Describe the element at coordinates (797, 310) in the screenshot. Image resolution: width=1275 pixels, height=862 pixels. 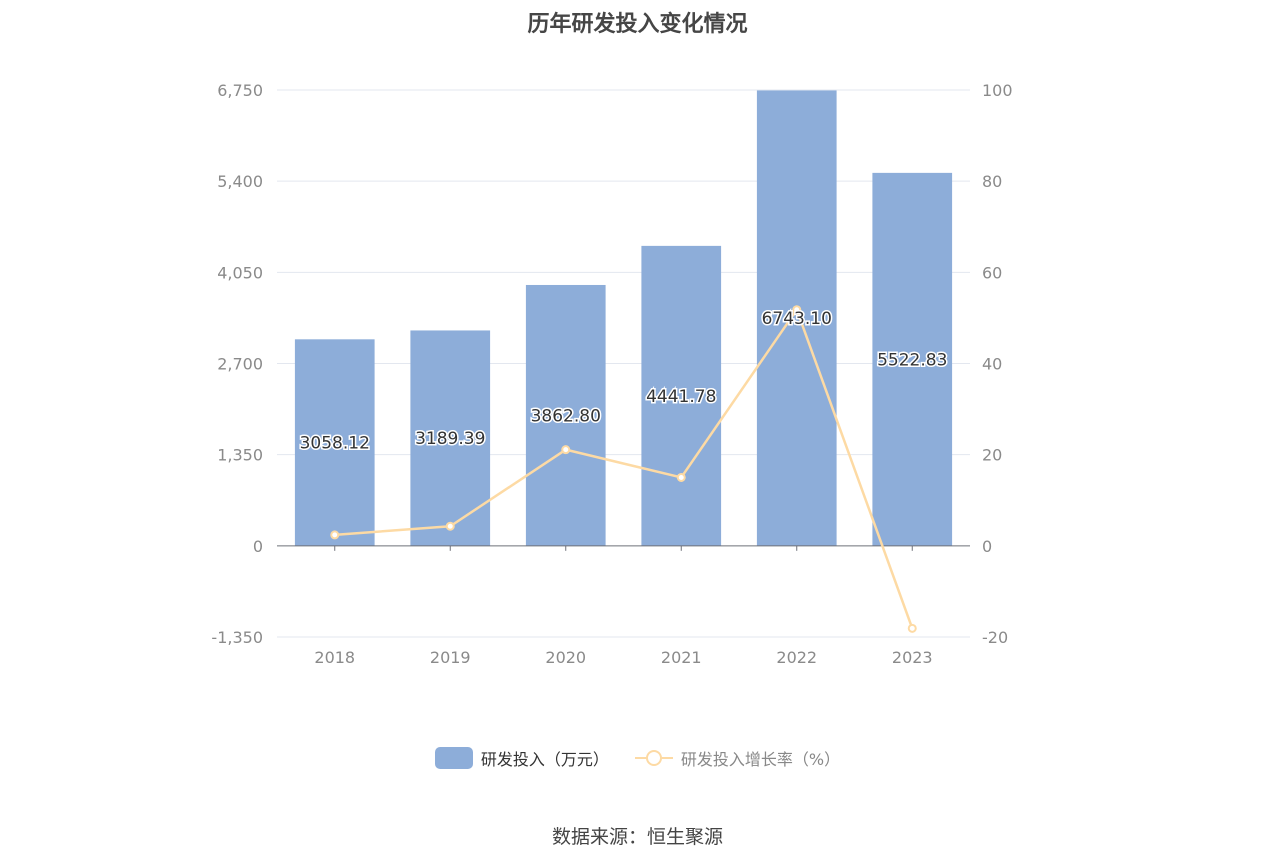
I see `growth-rate-point-2022` at that location.